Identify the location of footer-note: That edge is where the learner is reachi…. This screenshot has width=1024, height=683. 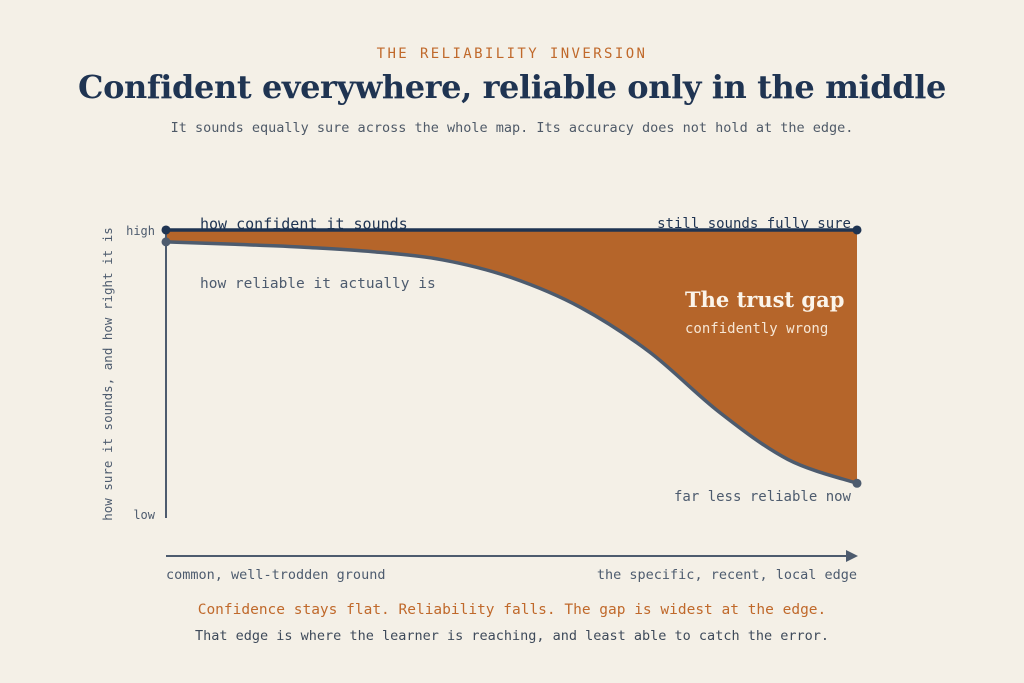
(512, 636).